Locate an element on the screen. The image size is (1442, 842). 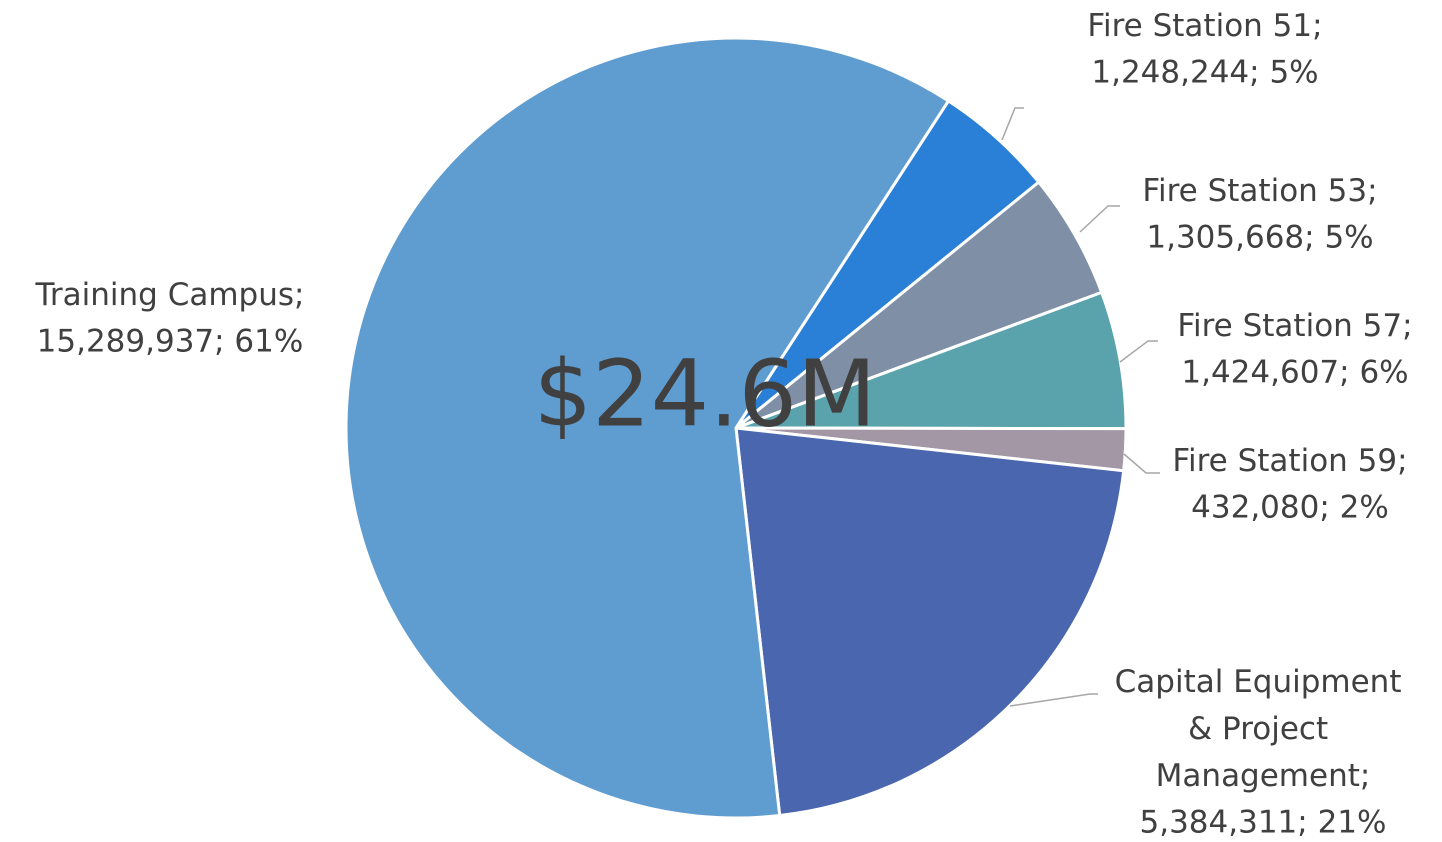
value-label: 1,305,668; 5% is located at coordinates (1259, 238).